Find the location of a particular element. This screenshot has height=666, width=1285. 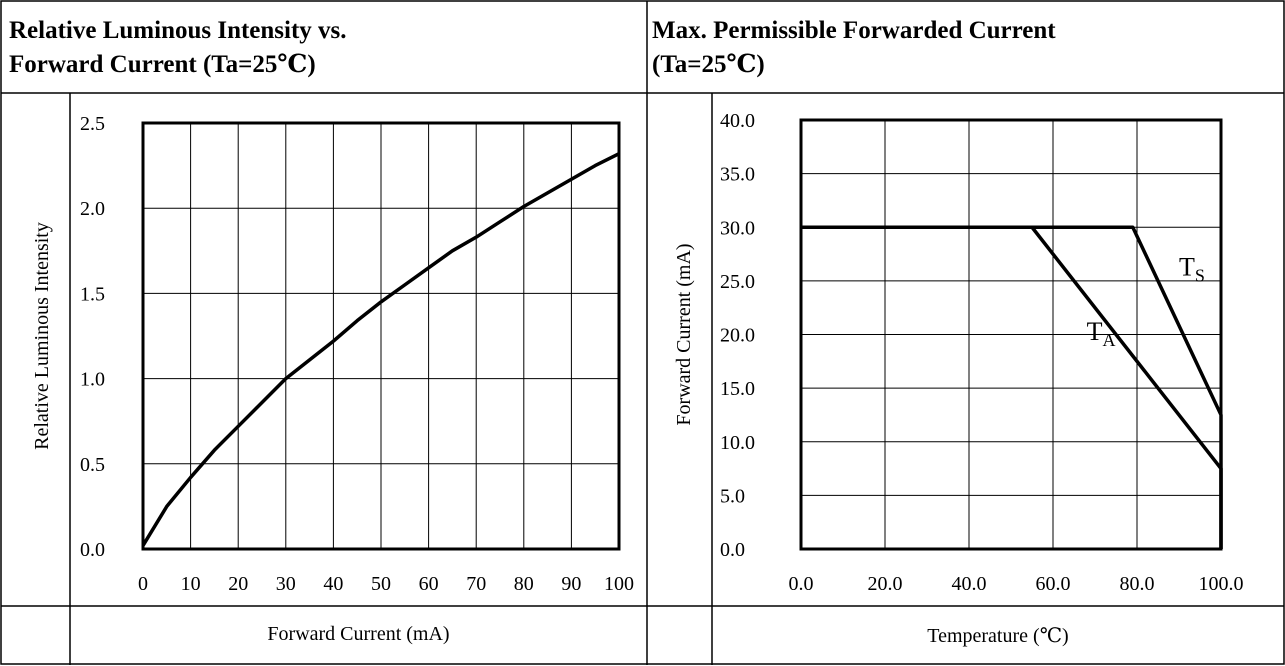

right-xaxis-caption: Temperature (℃) is located at coordinates (998, 636).